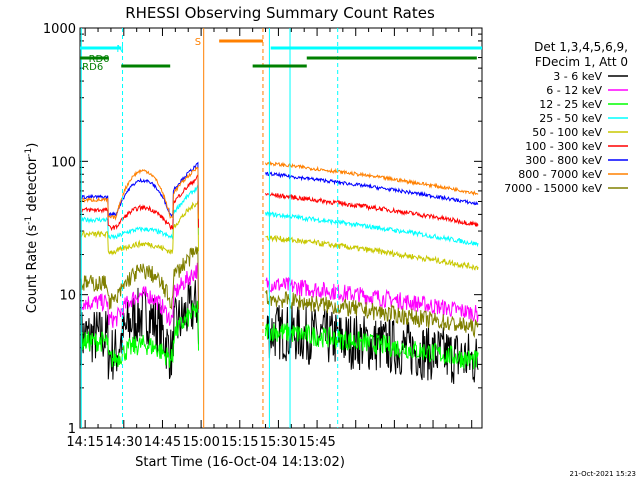  What do you see at coordinates (239, 442) in the screenshot?
I see `x-tick-label: 15:15` at bounding box center [239, 442].